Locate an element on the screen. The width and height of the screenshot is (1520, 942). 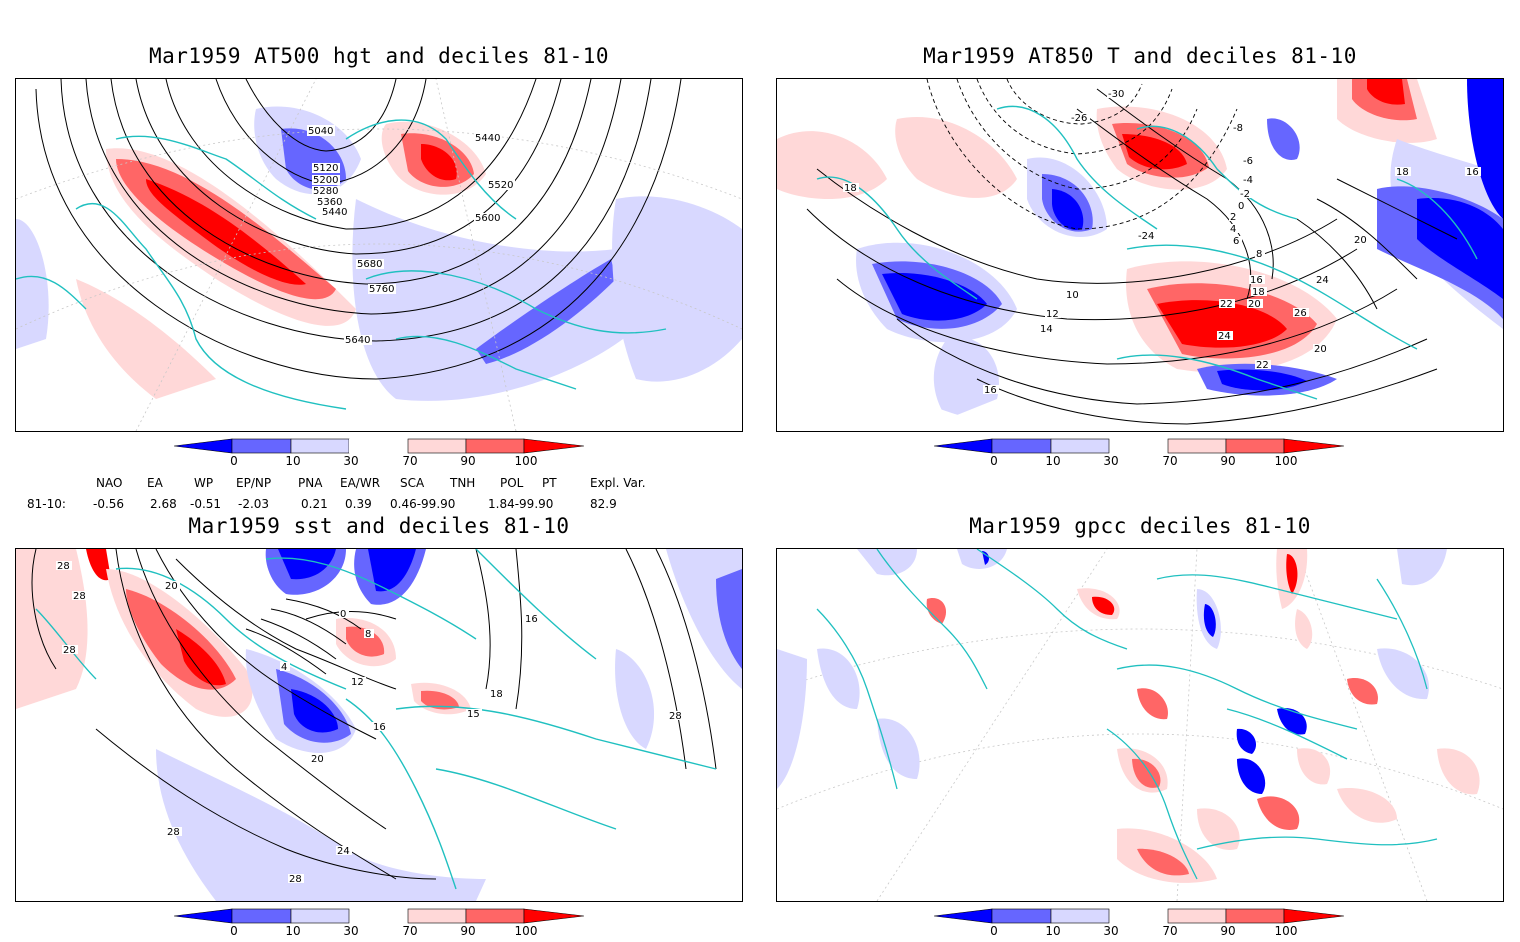
contour-label: 15 is located at coordinates (473, 714).